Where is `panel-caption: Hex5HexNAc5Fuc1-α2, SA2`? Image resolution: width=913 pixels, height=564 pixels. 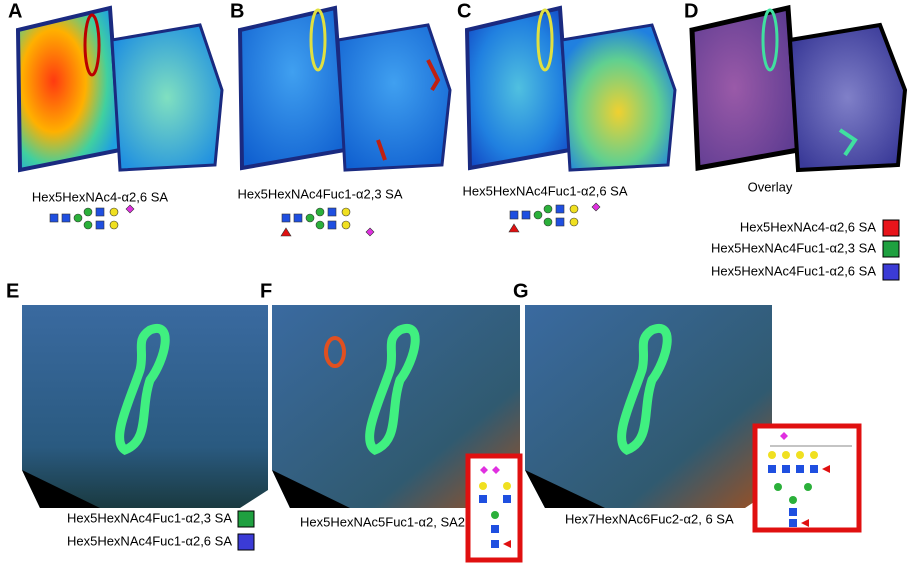
panel-caption: Hex5HexNAc5Fuc1-α2, SA2 is located at coordinates (382, 521).